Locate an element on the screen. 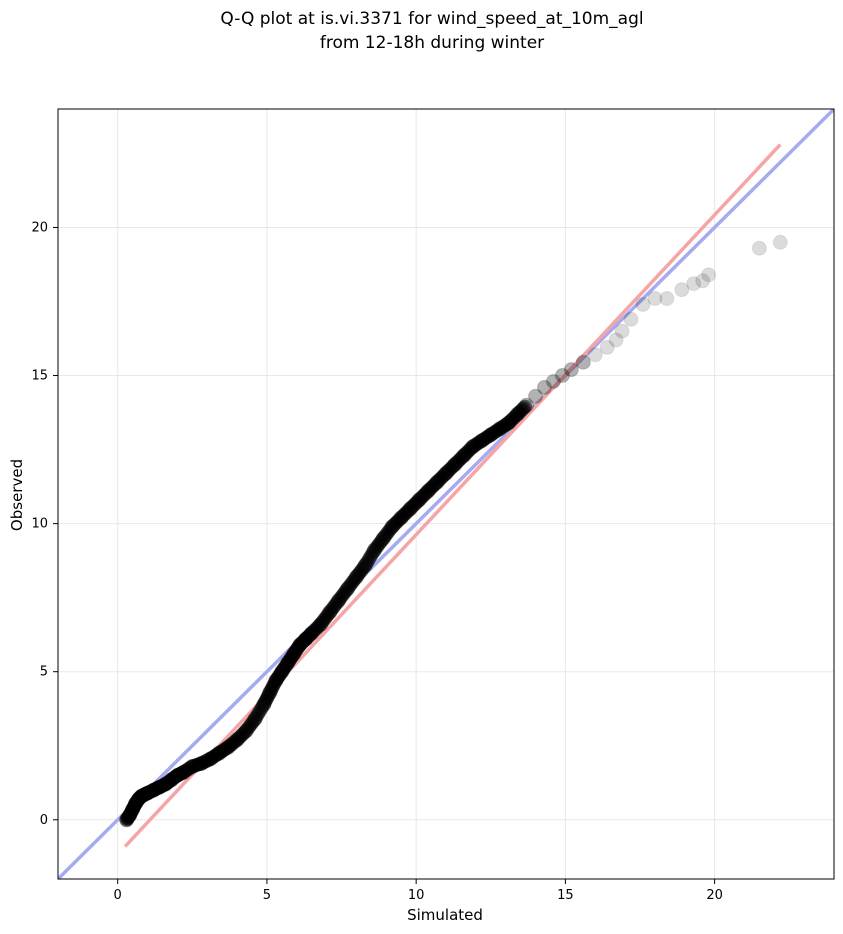  x-tick-label: 10 is located at coordinates (416, 895).